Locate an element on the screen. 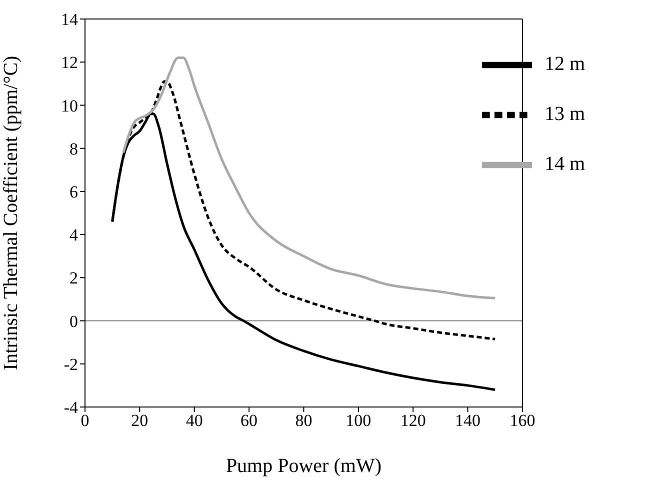 This screenshot has height=497, width=655. y-tick-label: 0 is located at coordinates (74, 321).